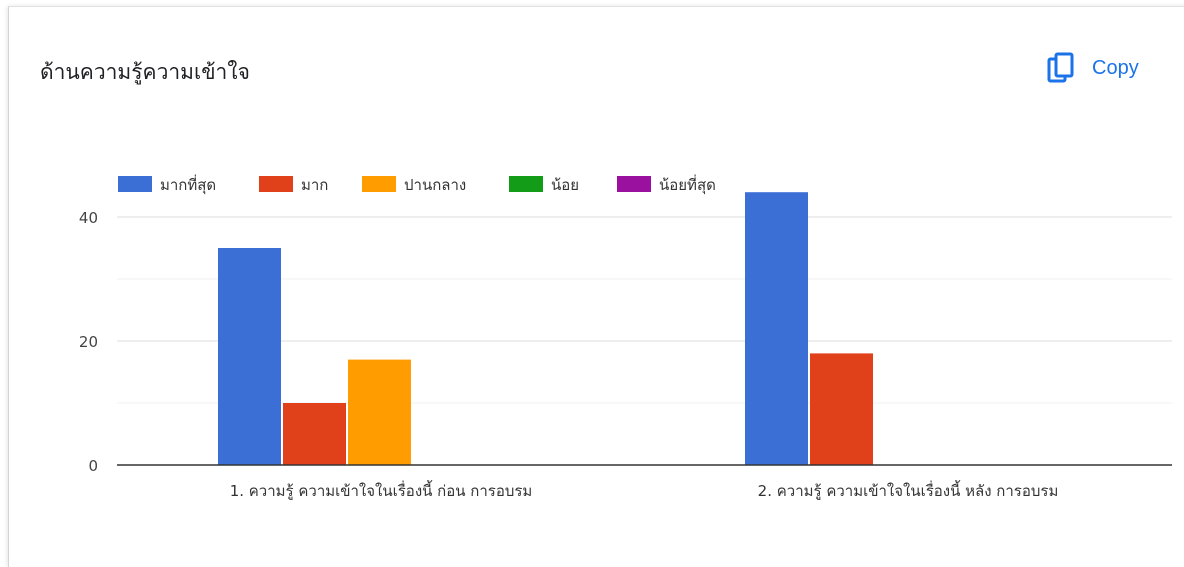 This screenshot has height=567, width=1184. I want to click on legend-label: มากที่สุด, so click(188, 184).